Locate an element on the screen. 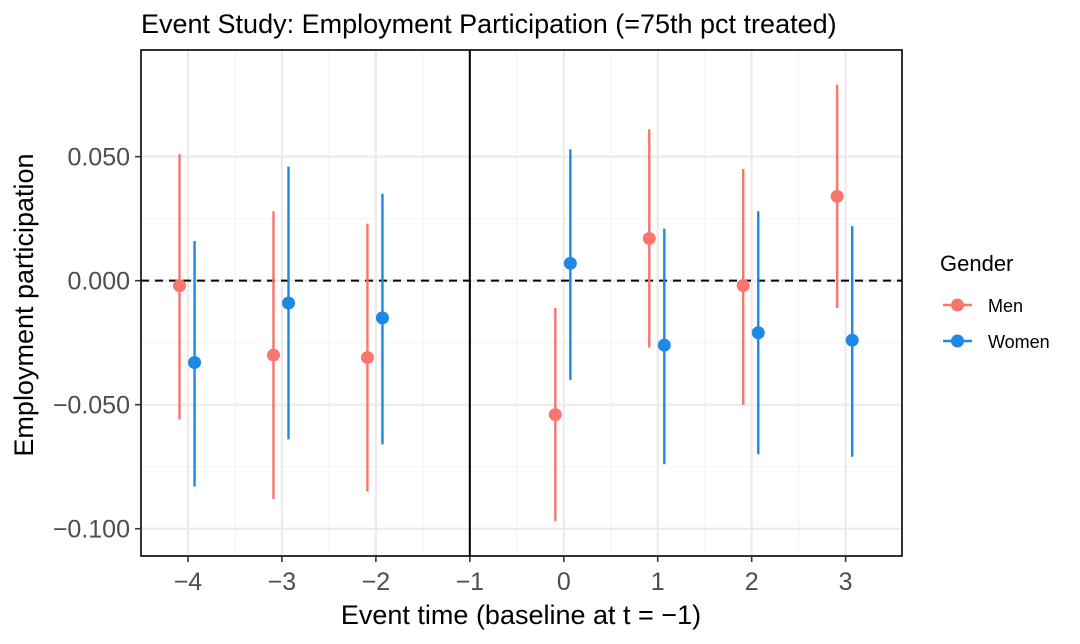  x-tick-label: −3 is located at coordinates (282, 582).